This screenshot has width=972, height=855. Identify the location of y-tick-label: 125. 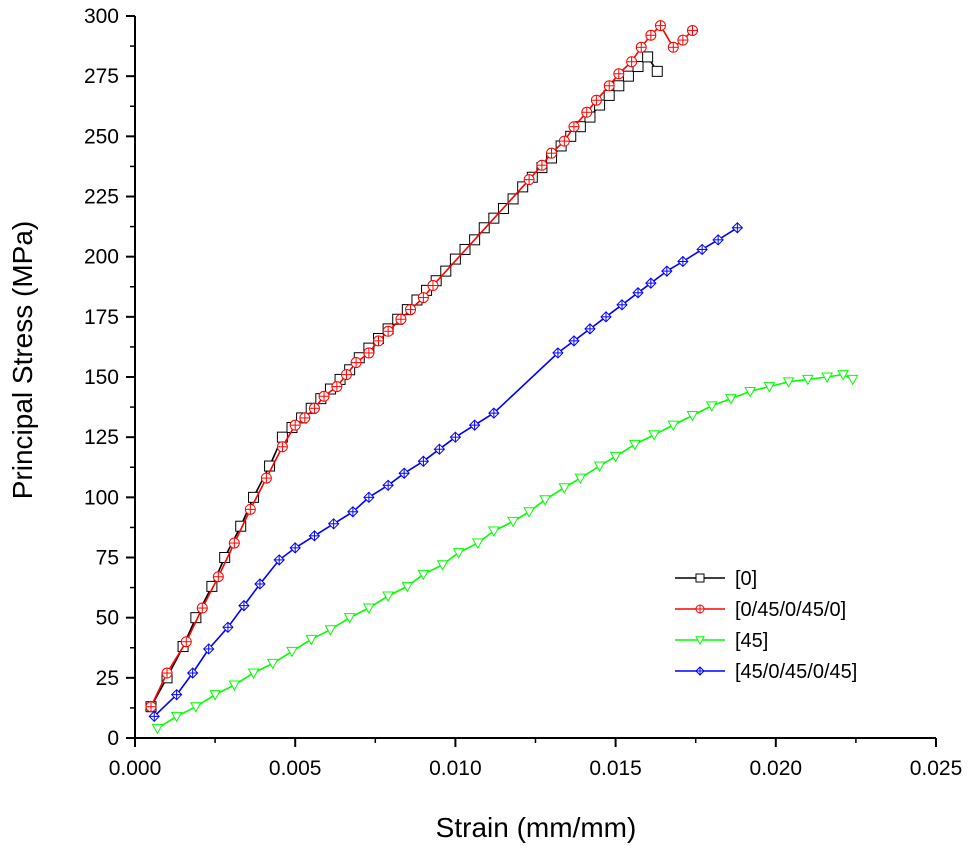
(101, 437).